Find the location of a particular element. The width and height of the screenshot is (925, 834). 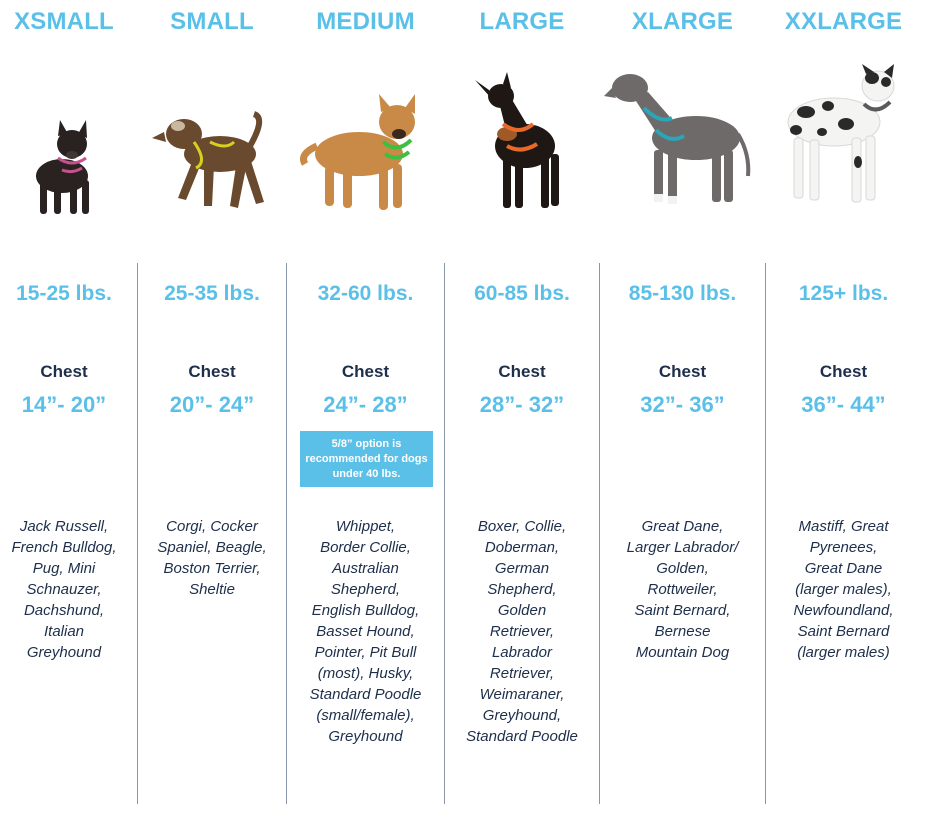

size-title: SMALL is located at coordinates (212, 21).